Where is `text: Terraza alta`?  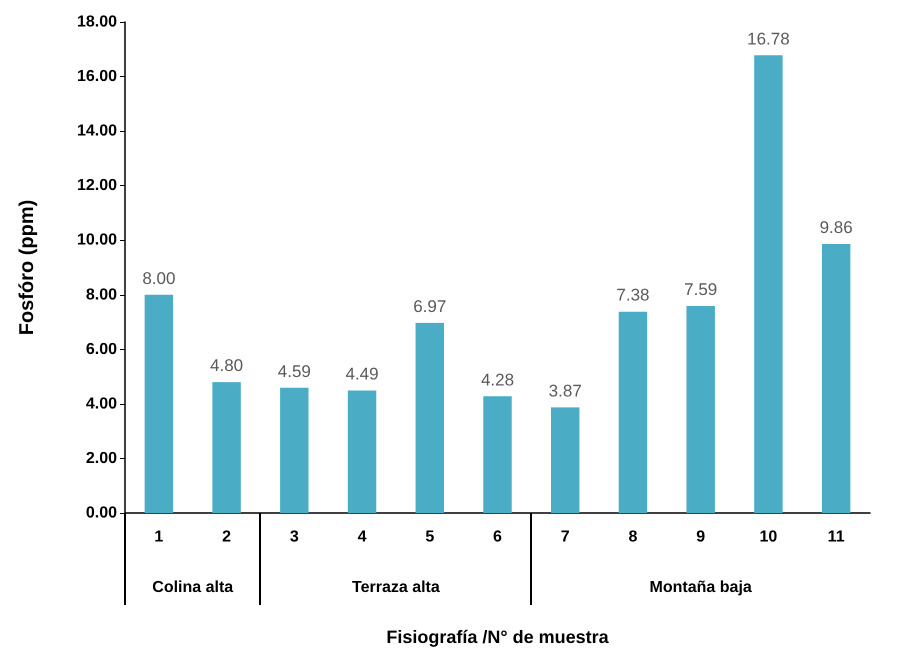 text: Terraza alta is located at coordinates (396, 588).